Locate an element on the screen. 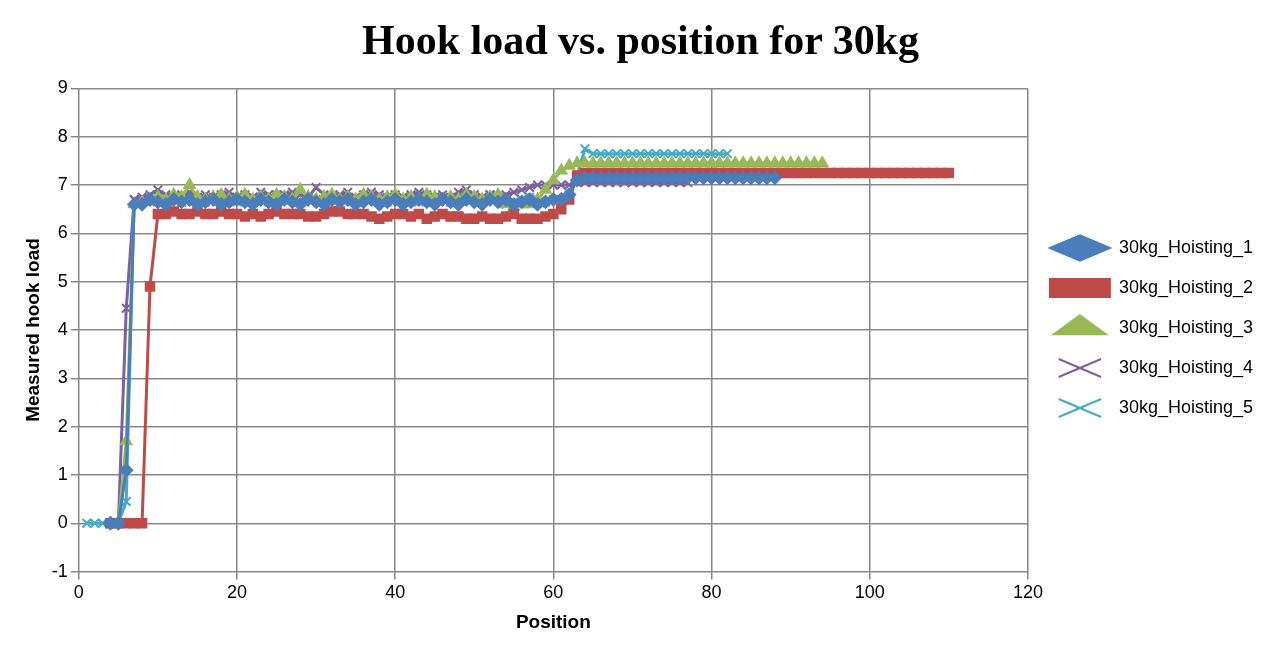  y-axis-title: Measured hook load is located at coordinates (32, 330).